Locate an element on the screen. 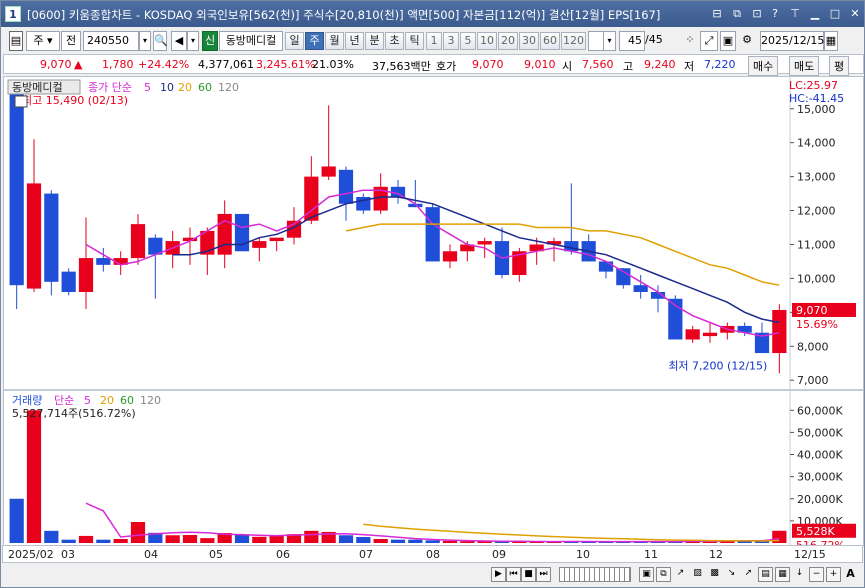  stock-code-input: 240550 is located at coordinates (111, 41).